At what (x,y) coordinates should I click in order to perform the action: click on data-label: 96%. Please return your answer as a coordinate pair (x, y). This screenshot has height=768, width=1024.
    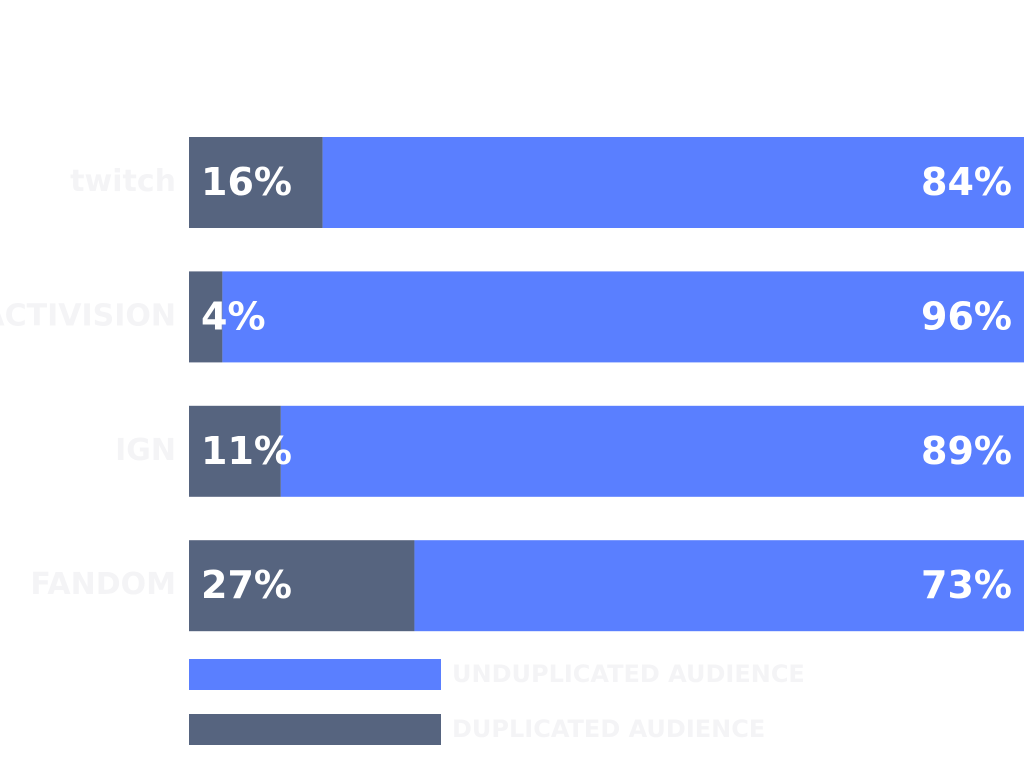
    Looking at the image, I should click on (966, 316).